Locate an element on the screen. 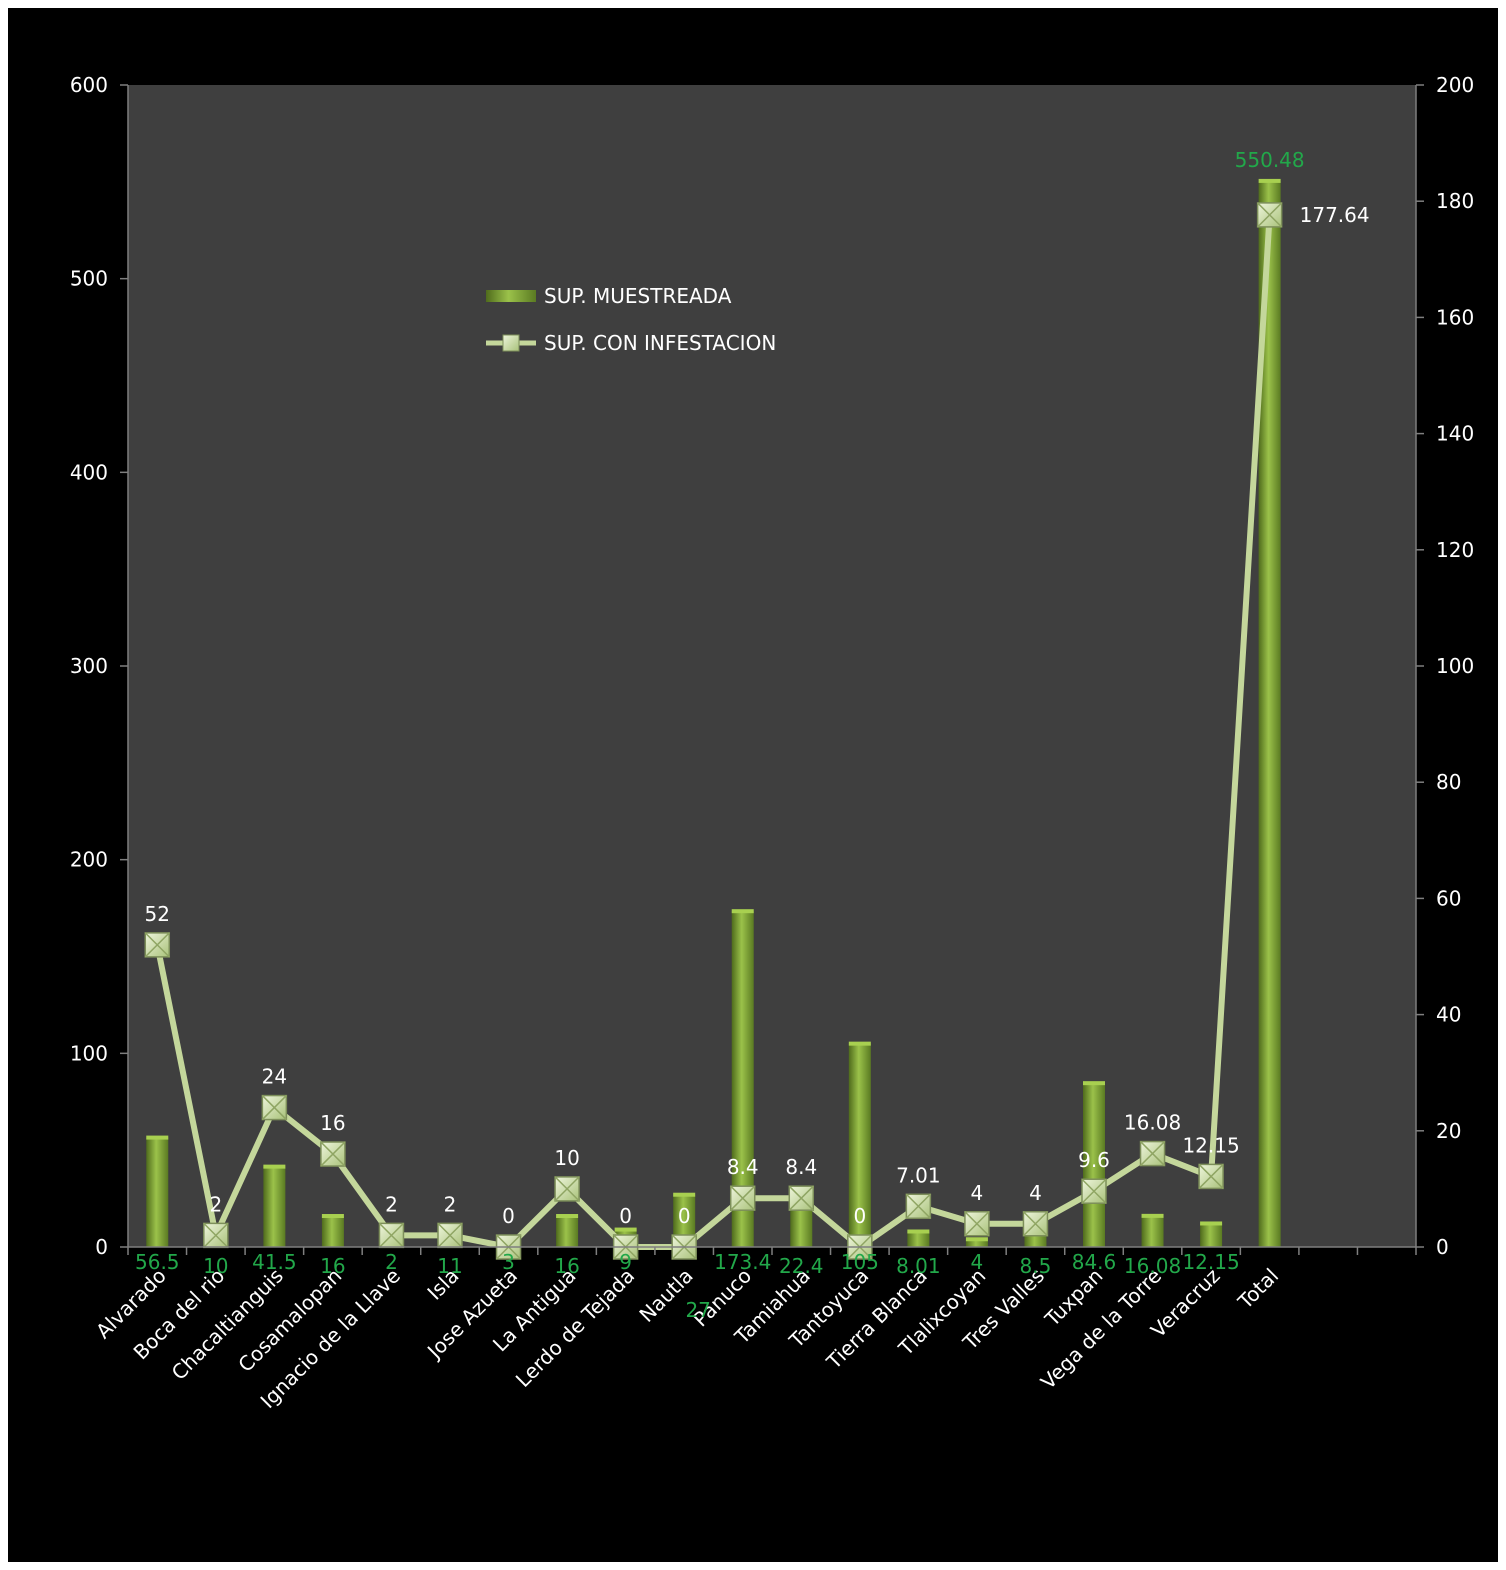 This screenshot has width=1506, height=1570. y-right-tick-label: 160 is located at coordinates (1455, 317).